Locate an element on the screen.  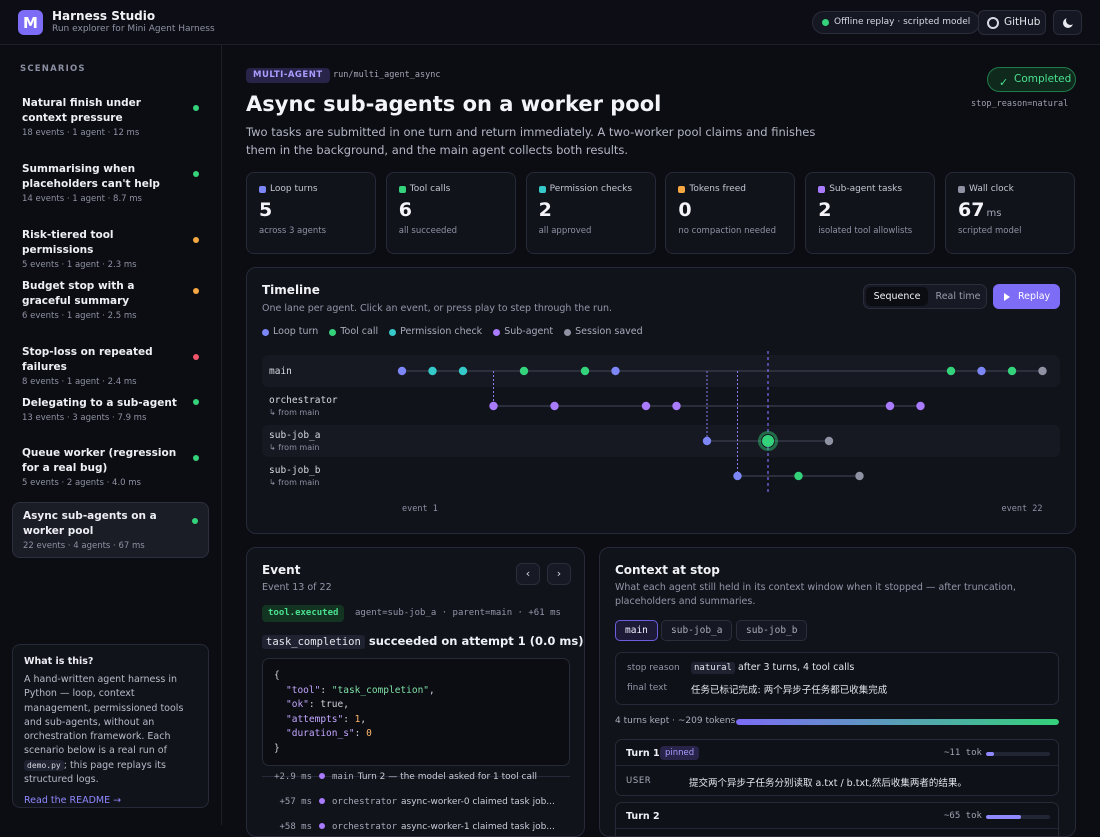
legend-item: Session saved is located at coordinates (603, 331).